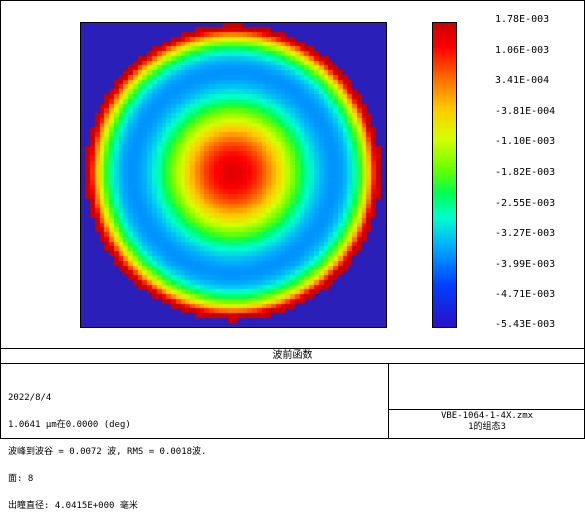 The width and height of the screenshot is (585, 520). What do you see at coordinates (525, 172) in the screenshot?
I see `colorbar-tick: -1.82E-003` at bounding box center [525, 172].